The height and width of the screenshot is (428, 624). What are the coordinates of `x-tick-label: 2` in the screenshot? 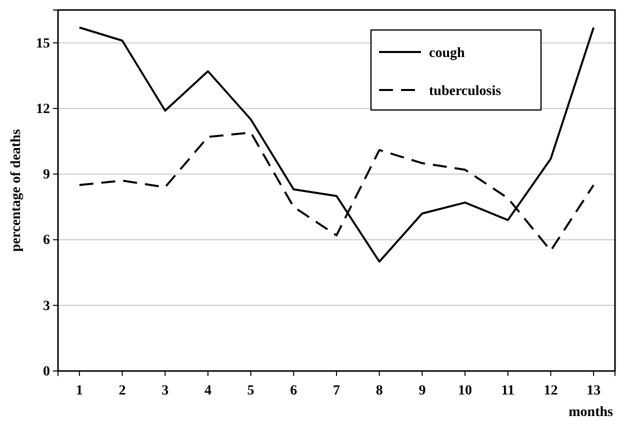 It's located at (122, 390).